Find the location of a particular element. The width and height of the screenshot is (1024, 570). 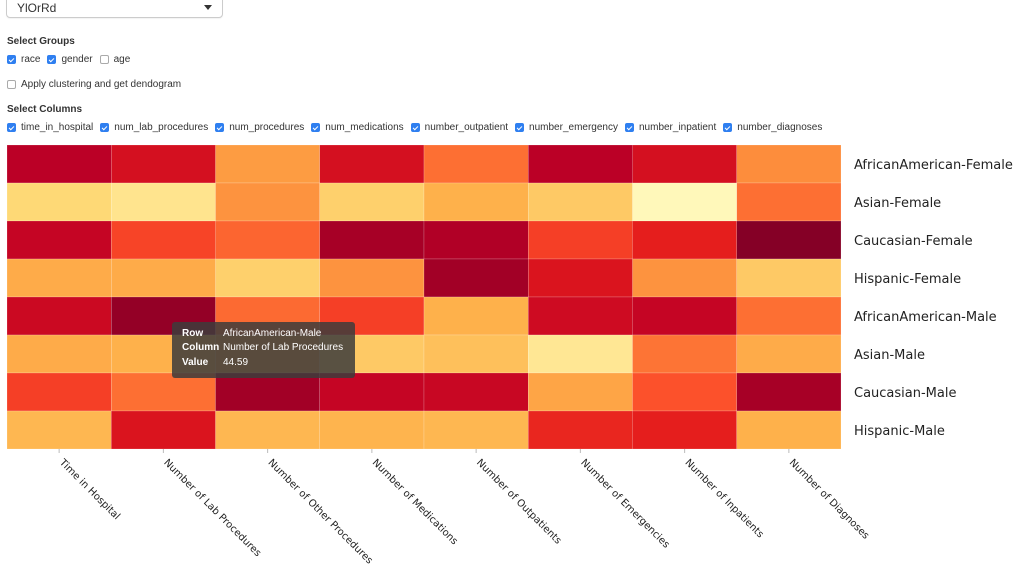

tooltip-row-line: Row AfricanAmerican-Male is located at coordinates (263, 333).